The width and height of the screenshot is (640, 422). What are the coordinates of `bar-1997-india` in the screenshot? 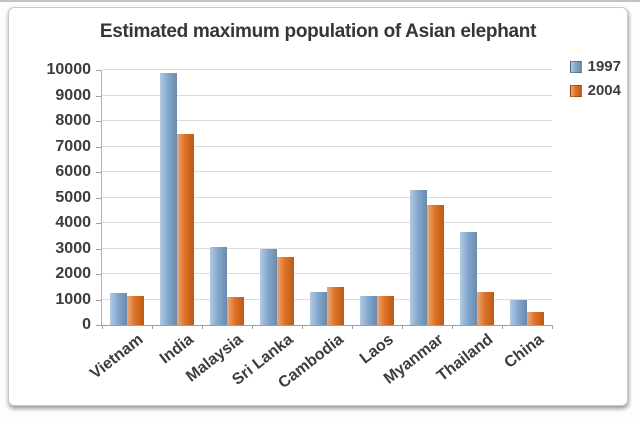 It's located at (168, 198).